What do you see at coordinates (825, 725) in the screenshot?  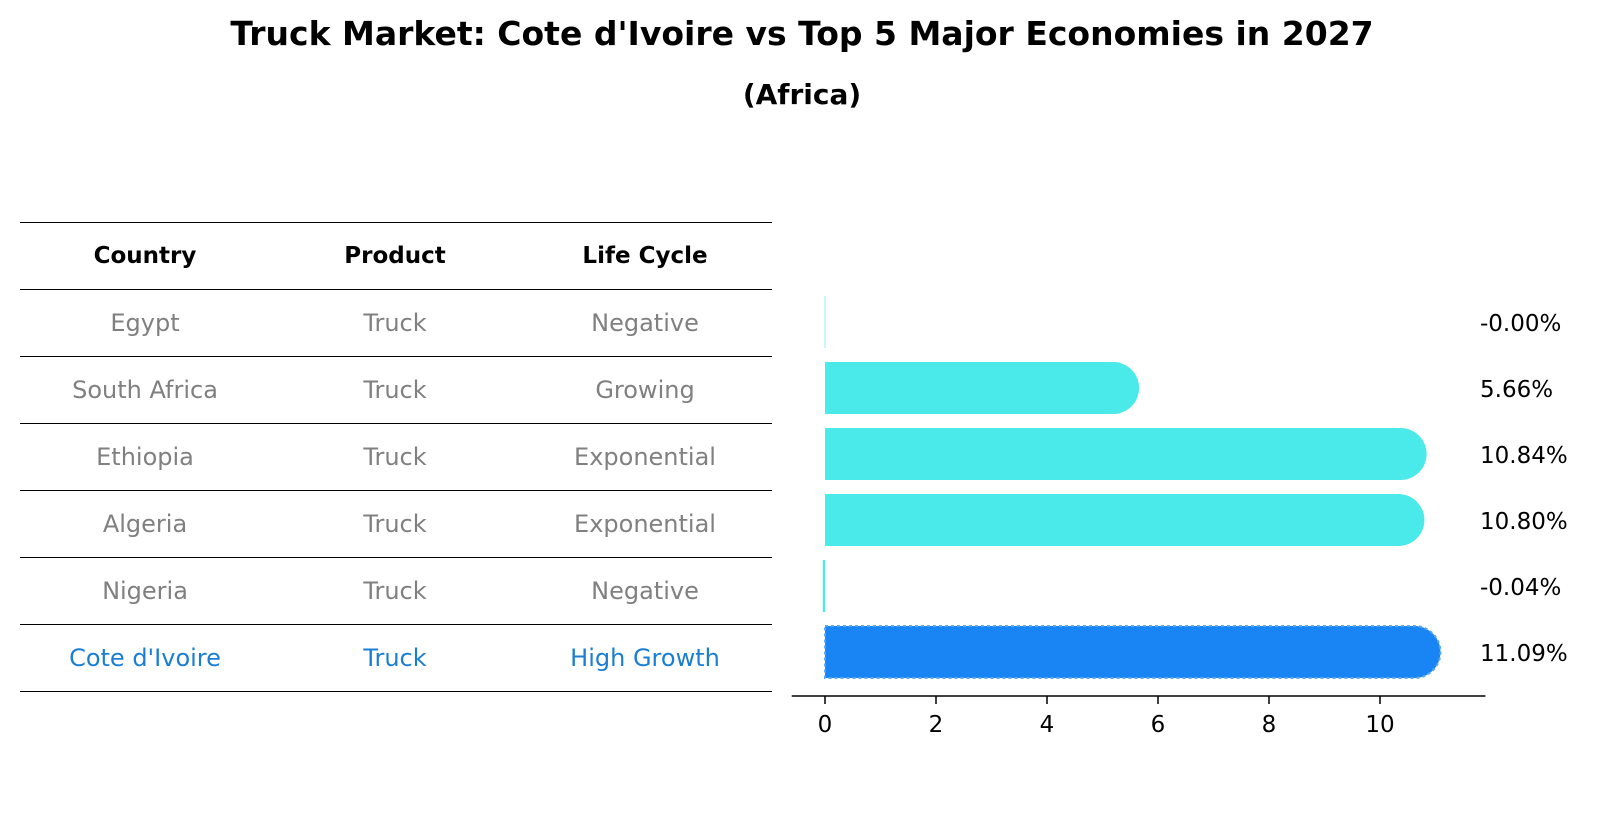 I see `x-tick-label-0: 0` at bounding box center [825, 725].